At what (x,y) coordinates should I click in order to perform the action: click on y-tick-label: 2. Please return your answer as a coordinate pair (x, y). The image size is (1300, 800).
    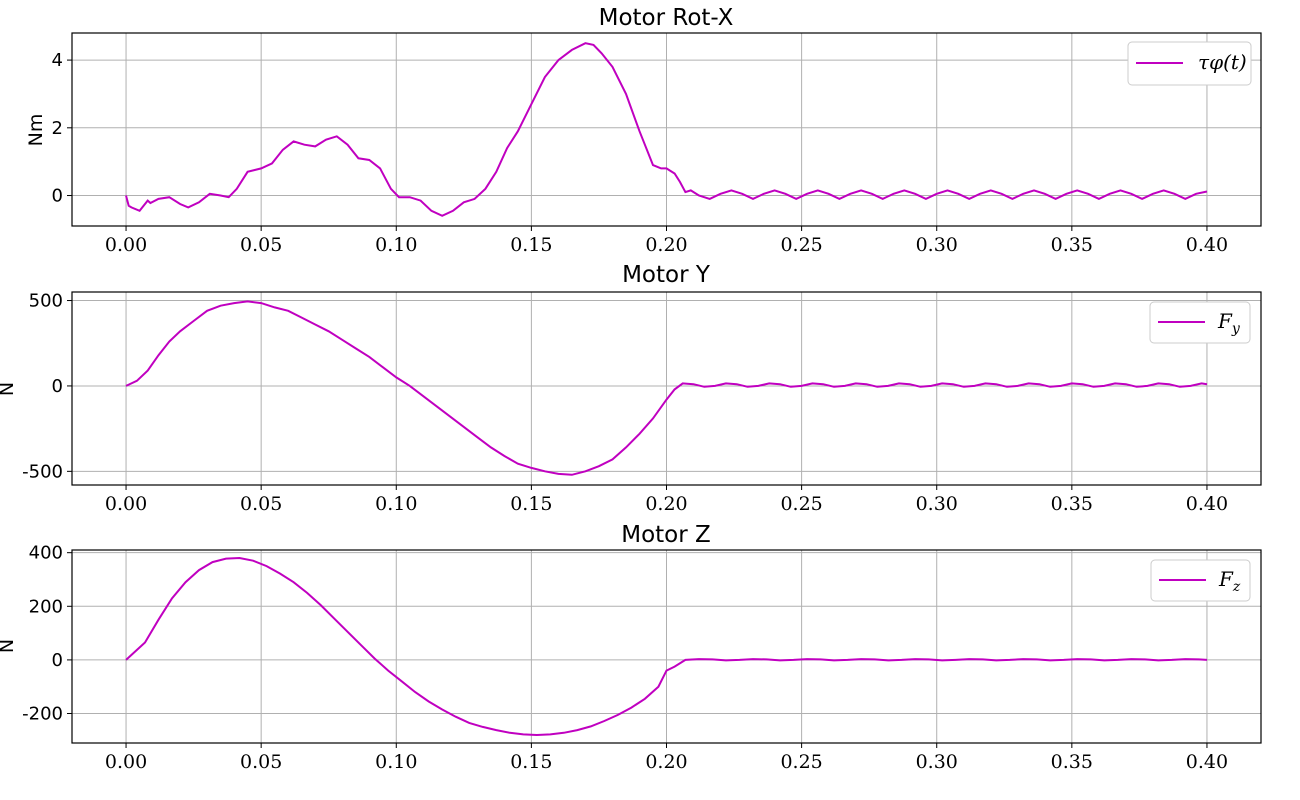
    Looking at the image, I should click on (57, 128).